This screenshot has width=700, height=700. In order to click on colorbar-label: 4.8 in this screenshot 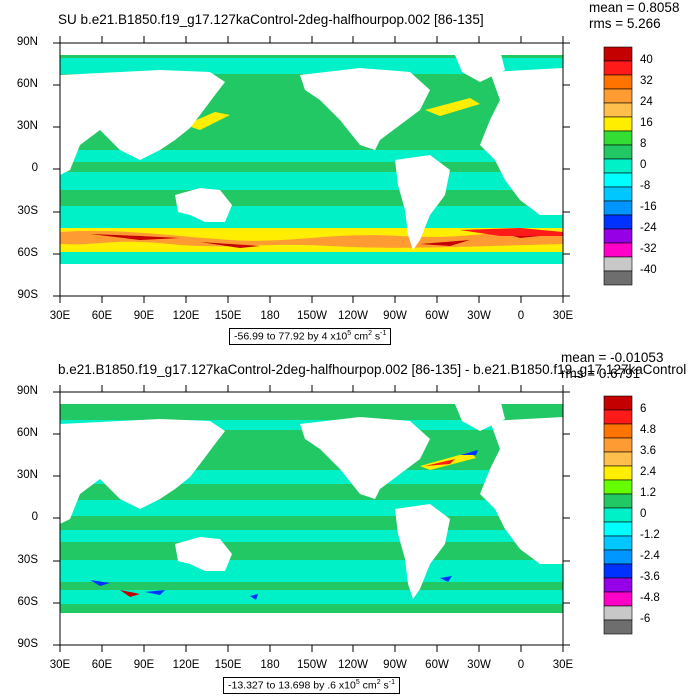, I will do `click(648, 430)`.